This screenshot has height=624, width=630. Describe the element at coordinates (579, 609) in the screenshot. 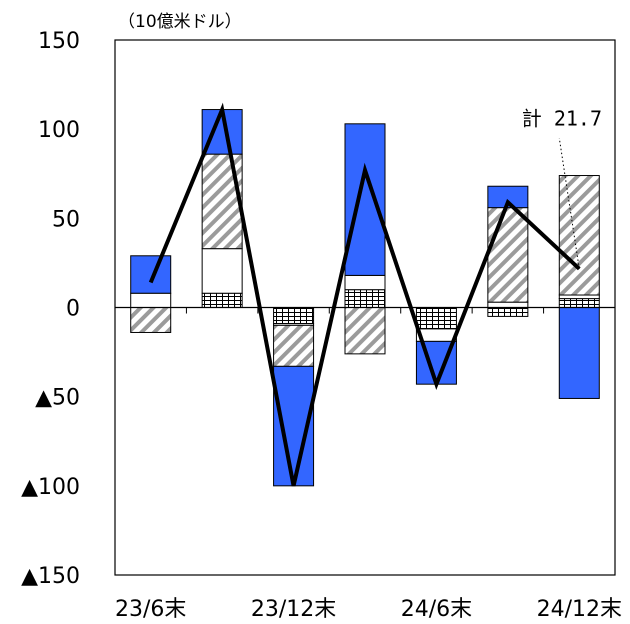

I see `x-tick-label: 24/12末` at that location.